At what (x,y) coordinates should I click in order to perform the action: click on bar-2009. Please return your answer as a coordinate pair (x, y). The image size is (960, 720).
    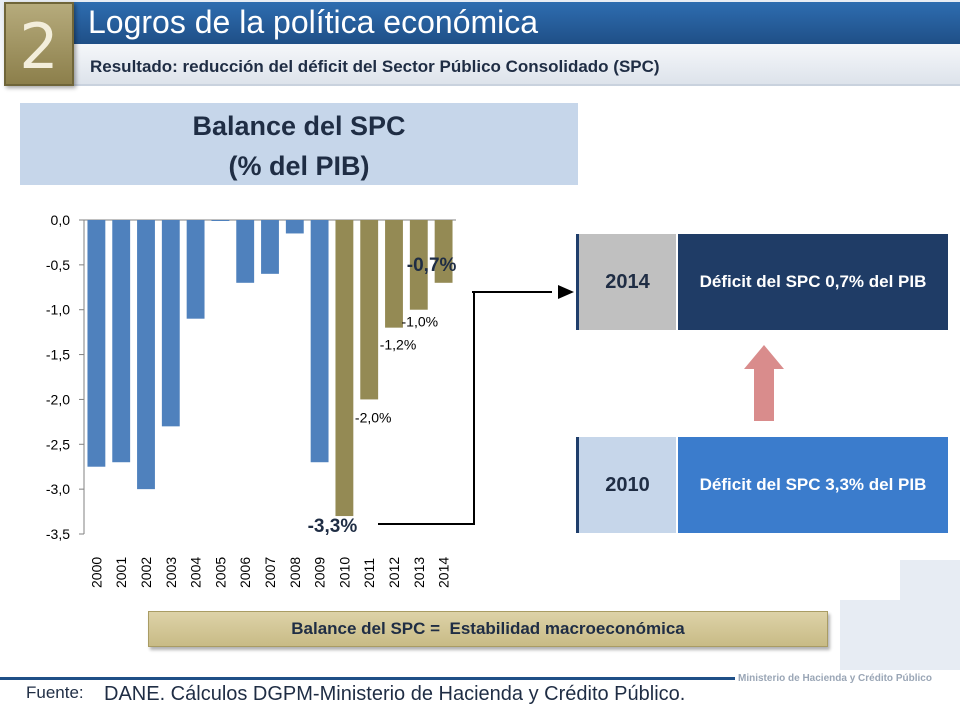
    Looking at the image, I should click on (319, 341).